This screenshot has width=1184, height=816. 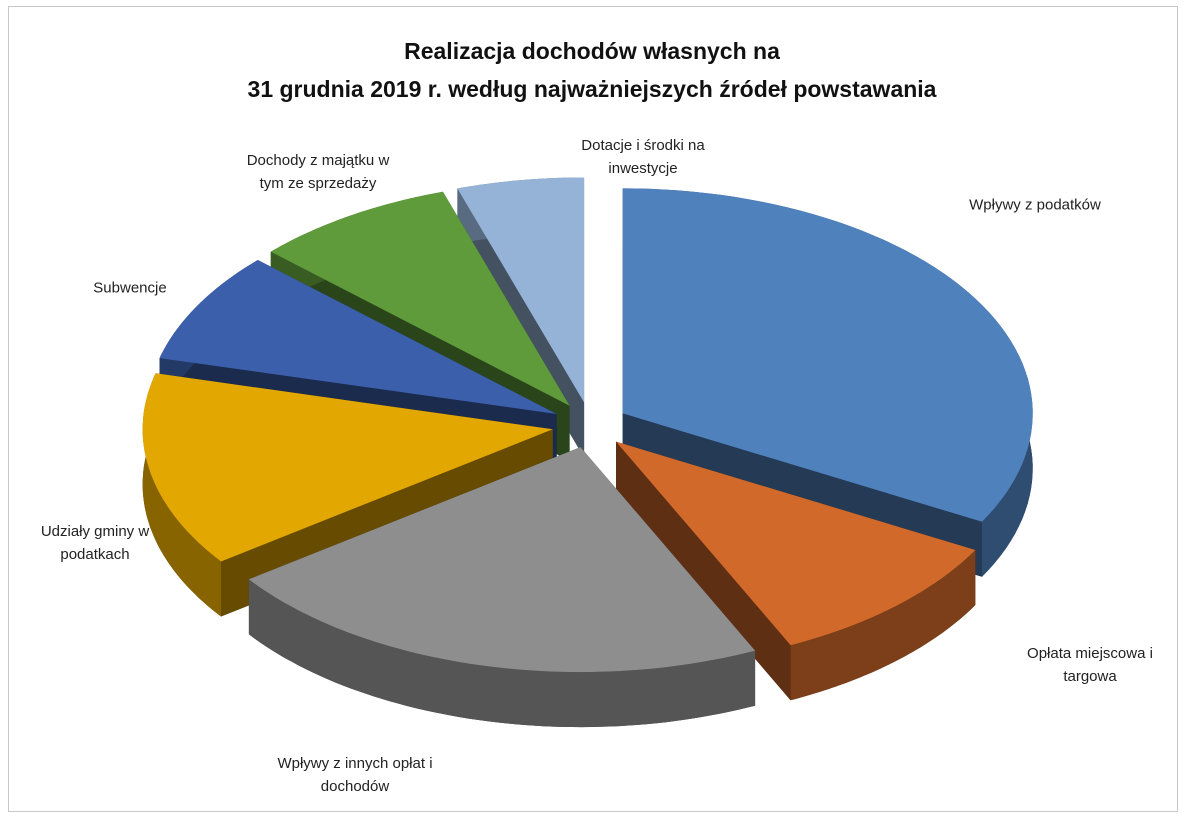 I want to click on slice-label: Dotacje i środki na inwestycje, so click(x=643, y=157).